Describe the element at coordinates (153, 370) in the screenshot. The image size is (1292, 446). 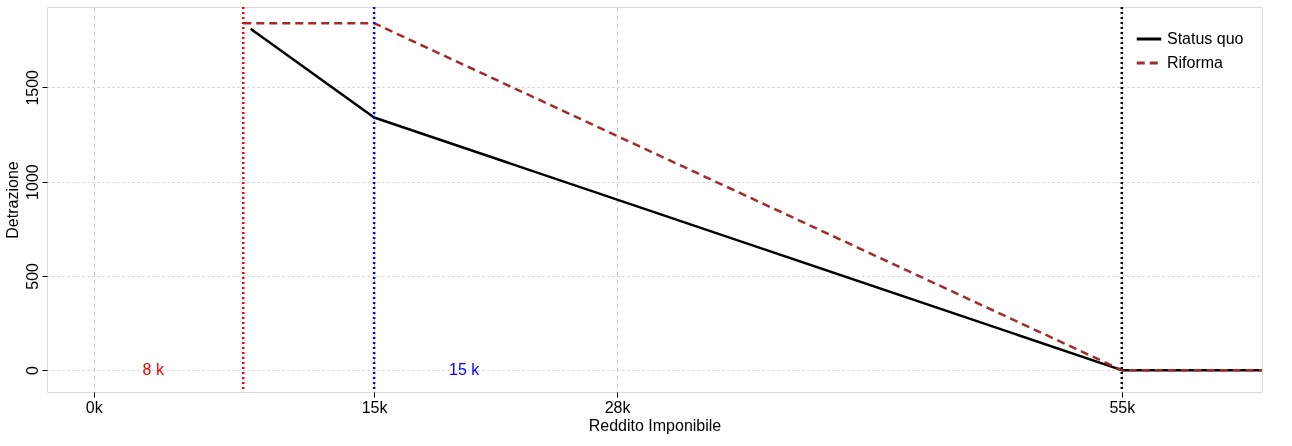
I see `ref-line-label: 8 k` at that location.